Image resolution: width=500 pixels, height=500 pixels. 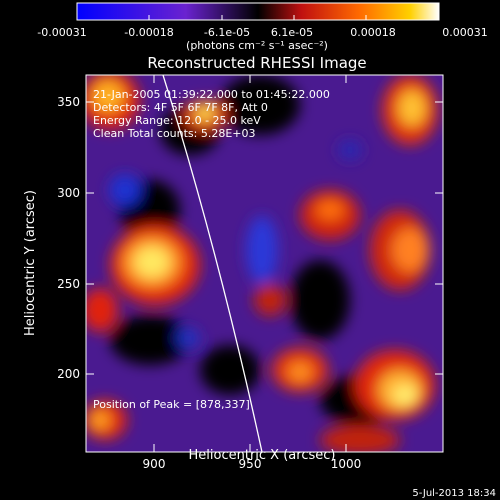 What do you see at coordinates (346, 464) in the screenshot?
I see `x-tick-label: 1000` at bounding box center [346, 464].